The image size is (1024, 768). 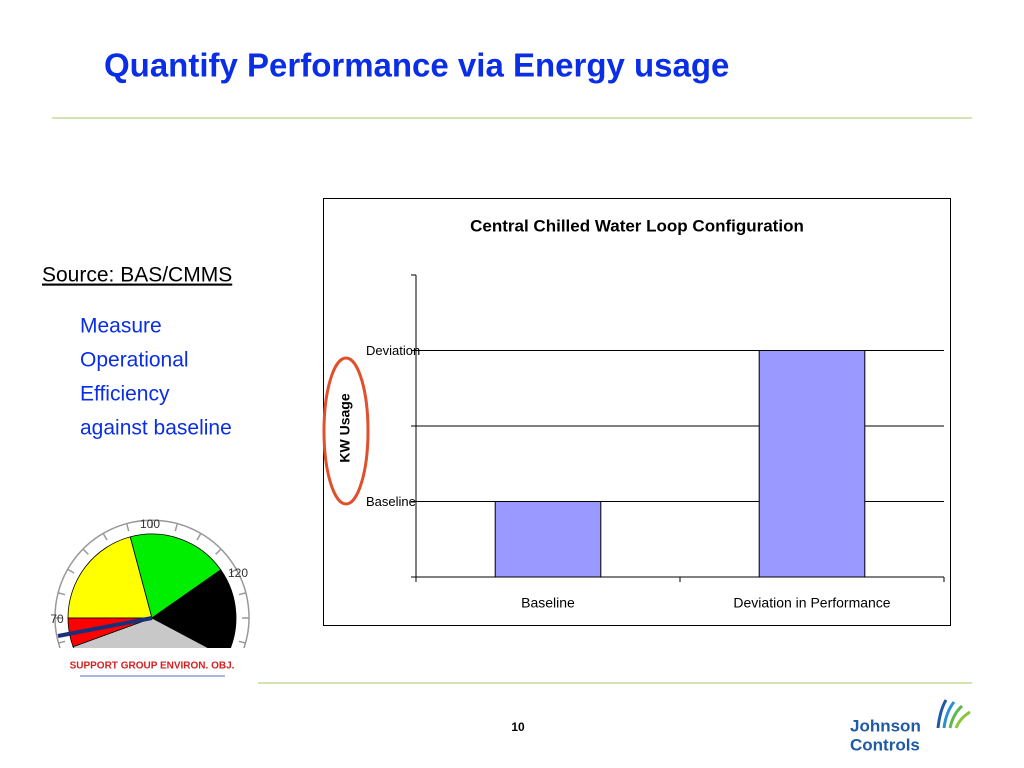 I want to click on gauge-yellow, so click(x=110, y=577).